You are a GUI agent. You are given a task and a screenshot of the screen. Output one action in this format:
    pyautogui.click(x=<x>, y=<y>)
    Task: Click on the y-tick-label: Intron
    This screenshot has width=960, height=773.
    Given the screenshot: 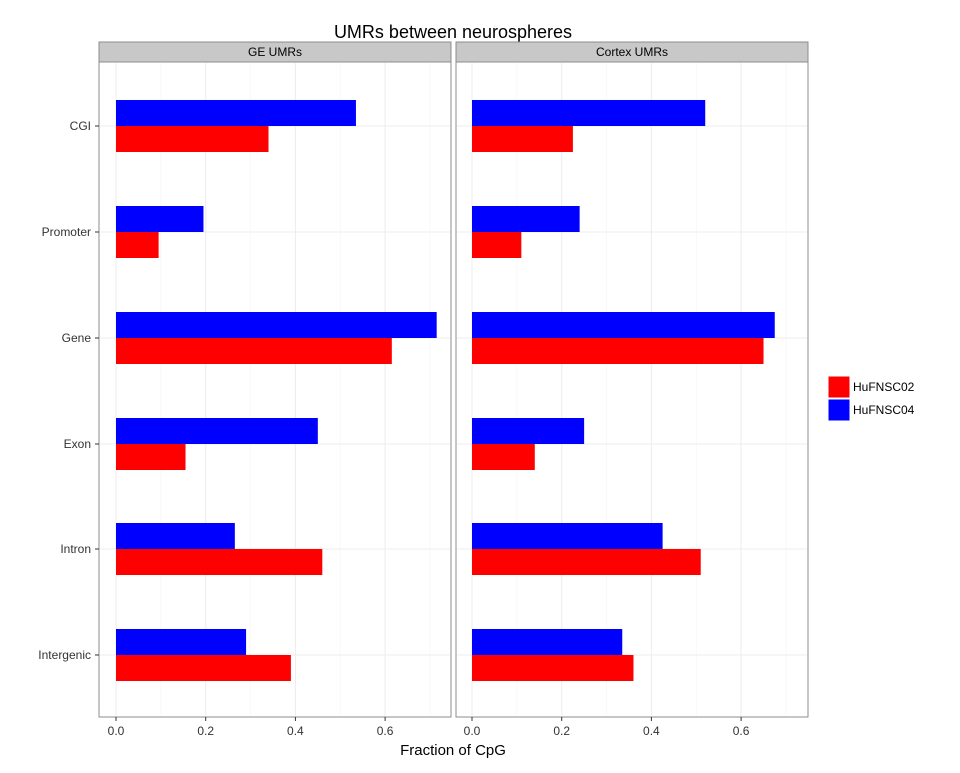 What is the action you would take?
    pyautogui.click(x=75, y=549)
    